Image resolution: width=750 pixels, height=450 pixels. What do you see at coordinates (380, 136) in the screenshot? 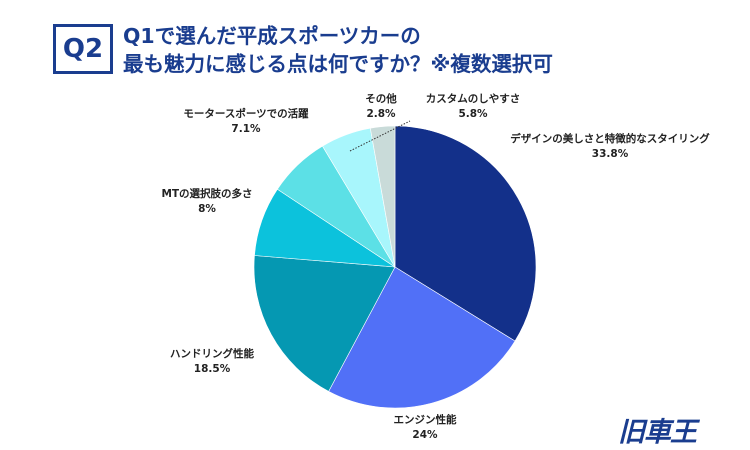
I see `leader-line-custom` at bounding box center [380, 136].